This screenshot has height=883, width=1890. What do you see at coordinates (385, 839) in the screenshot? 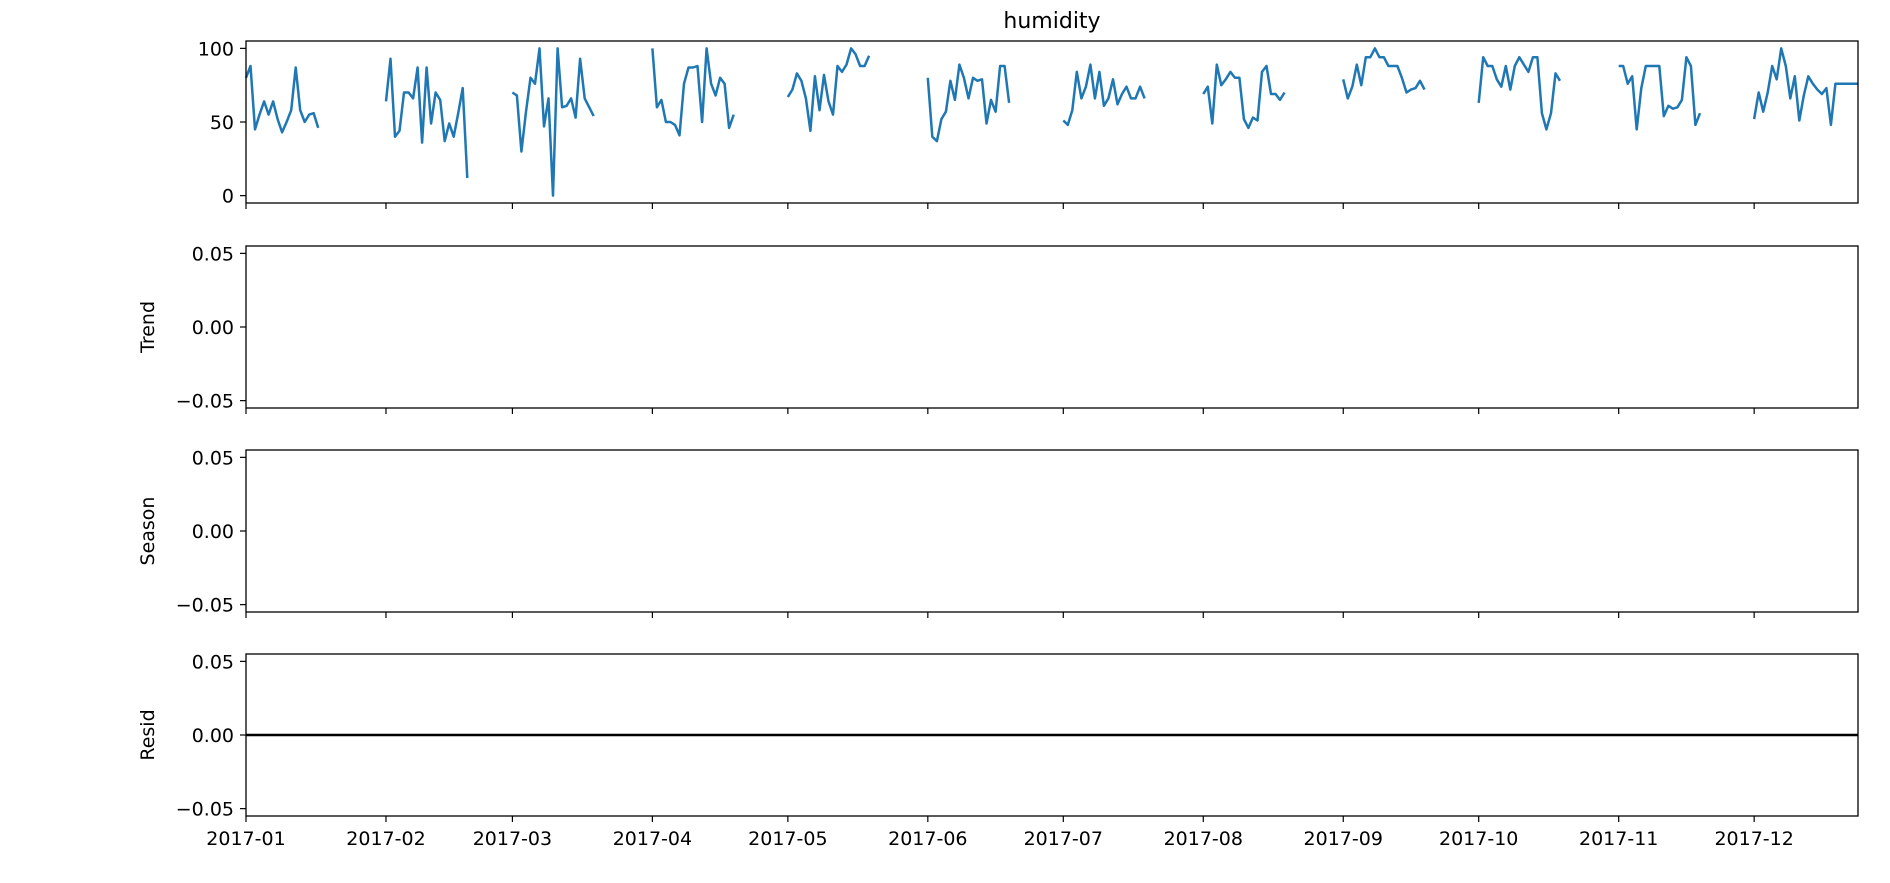
I see `x-tick-label: 2017-02` at bounding box center [385, 839].